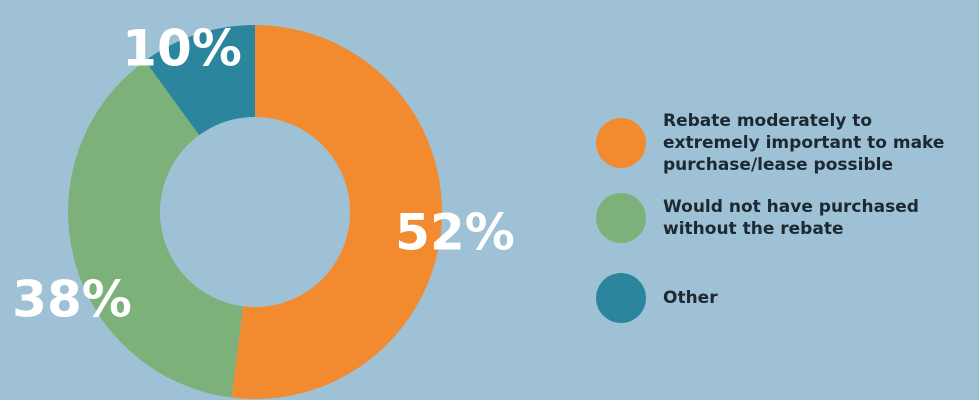 The width and height of the screenshot is (979, 400). Describe the element at coordinates (621, 143) in the screenshot. I see `legend-swatch-rebate-important` at that location.